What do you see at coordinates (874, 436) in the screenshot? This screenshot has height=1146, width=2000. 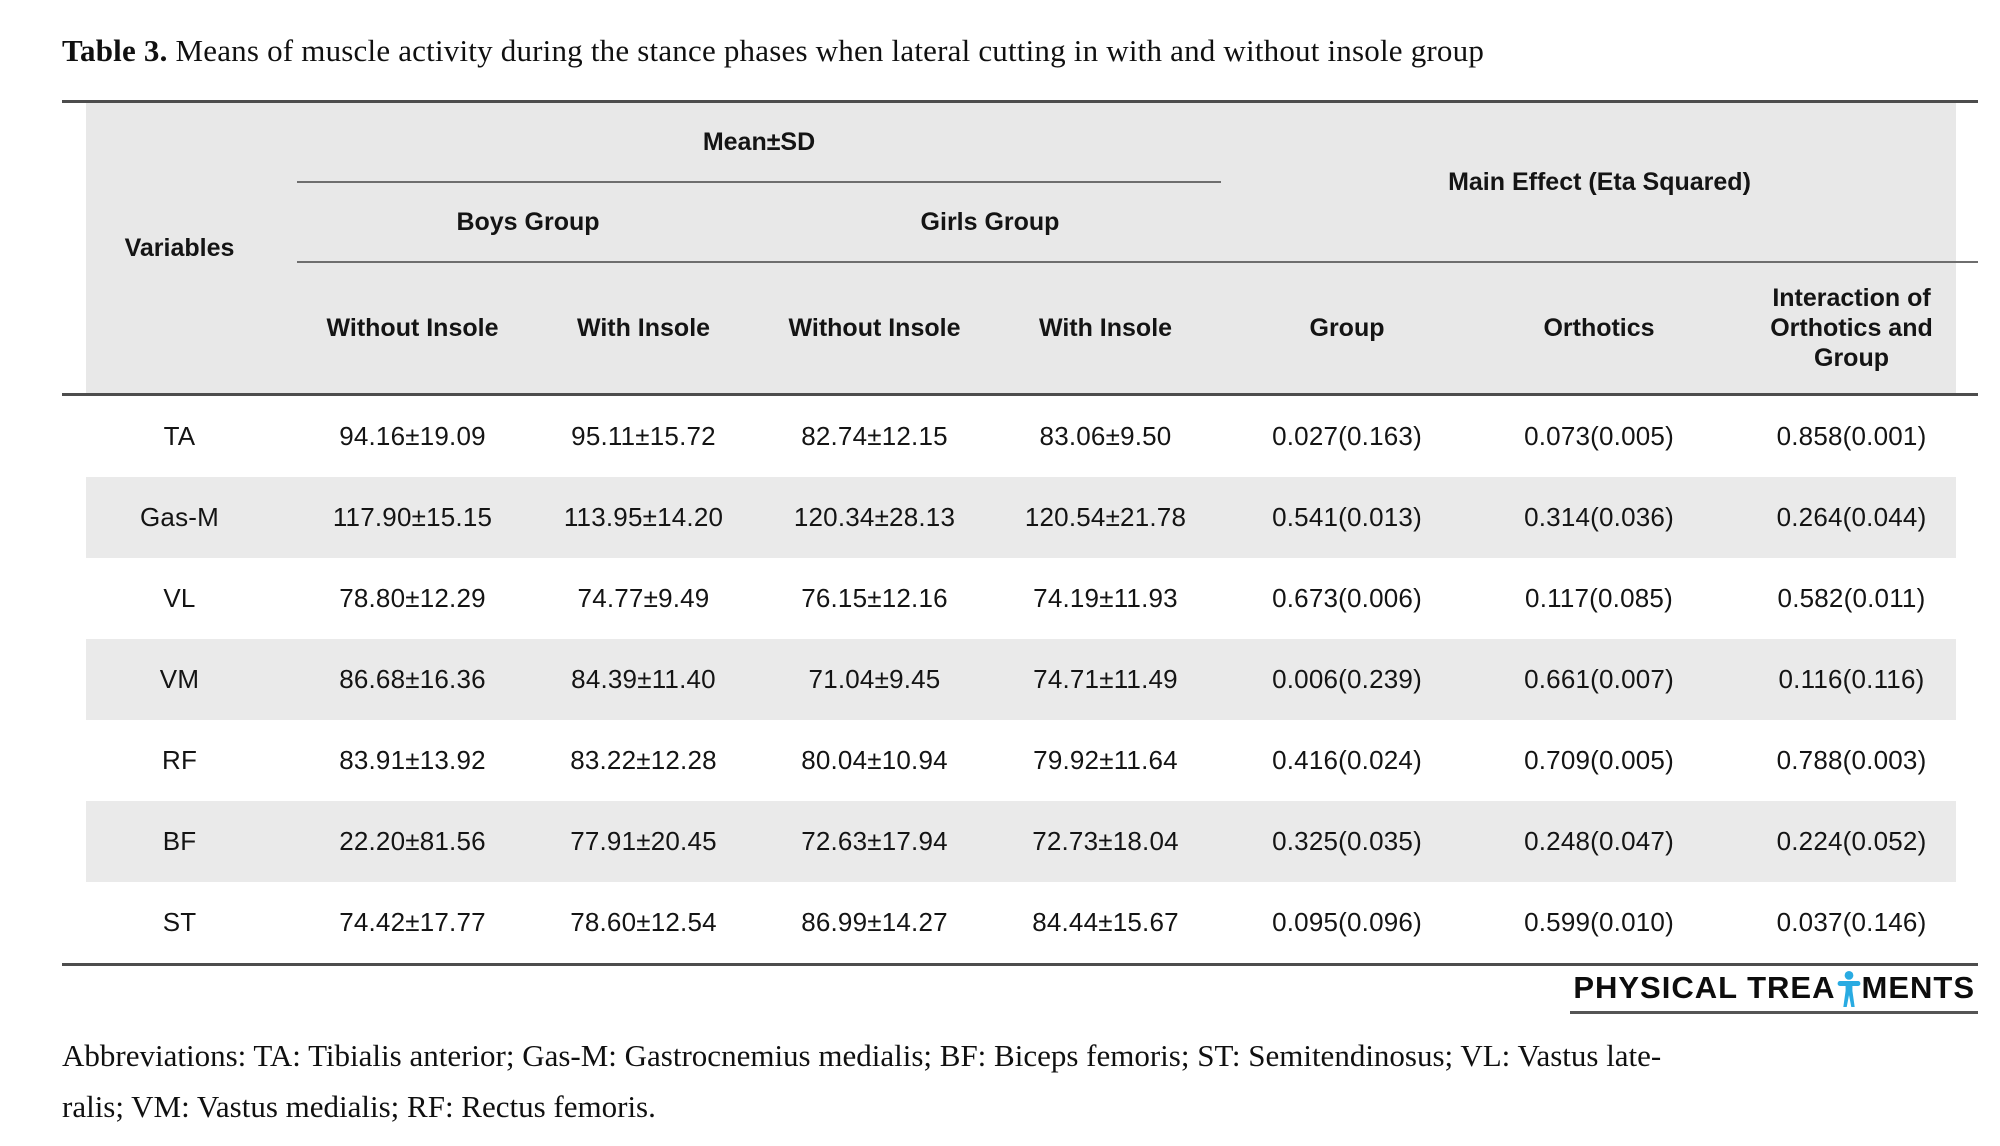 I see `cell-value: 82.74±12.15` at bounding box center [874, 436].